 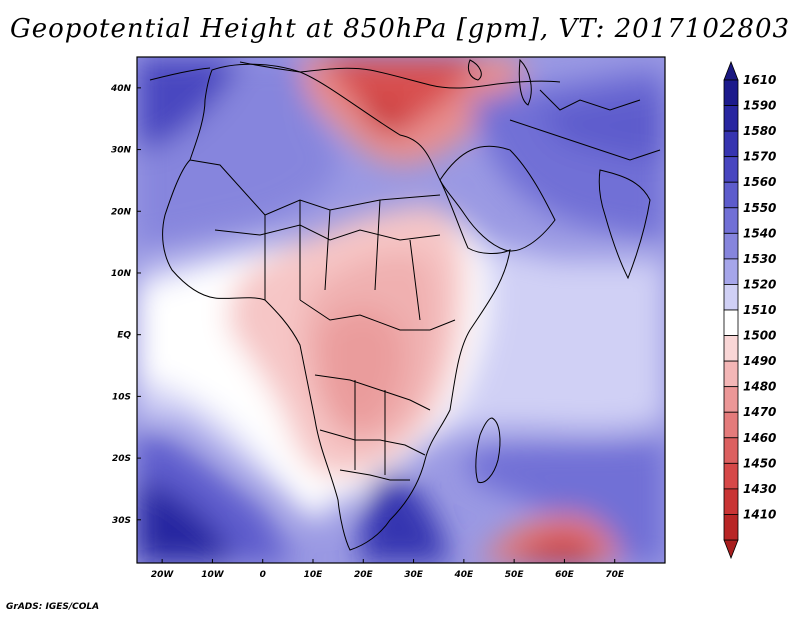 What do you see at coordinates (759, 361) in the screenshot?
I see `colorbar-label: 1490` at bounding box center [759, 361].